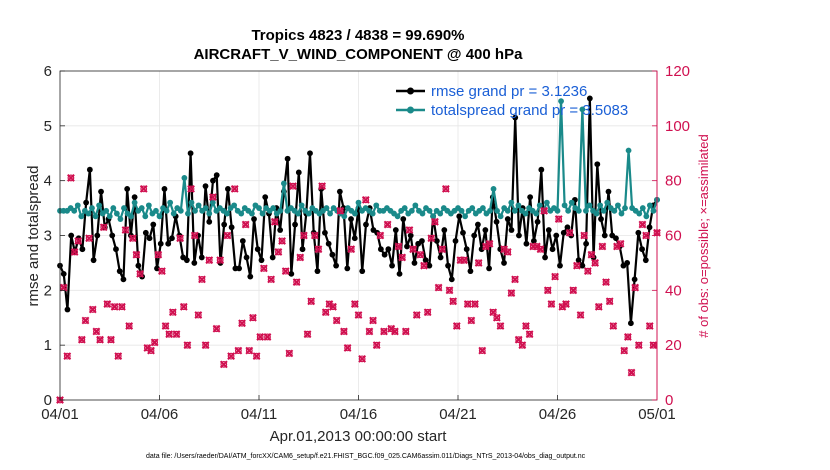 The image size is (830, 470). I want to click on chart-title: Tropics 4823 / 4838 = 99.690%, so click(357, 35).